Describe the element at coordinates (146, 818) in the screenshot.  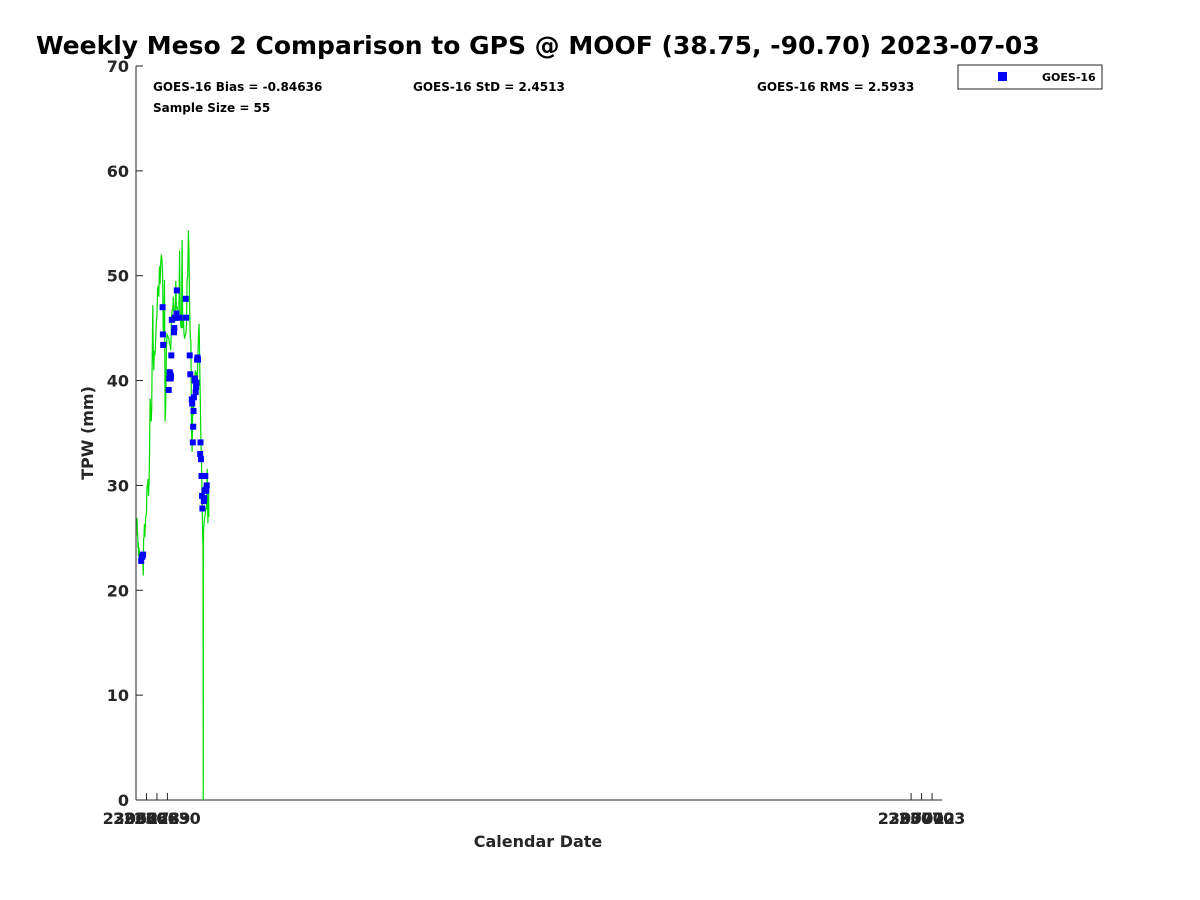
I see `x-tick-label: 230628` at that location.